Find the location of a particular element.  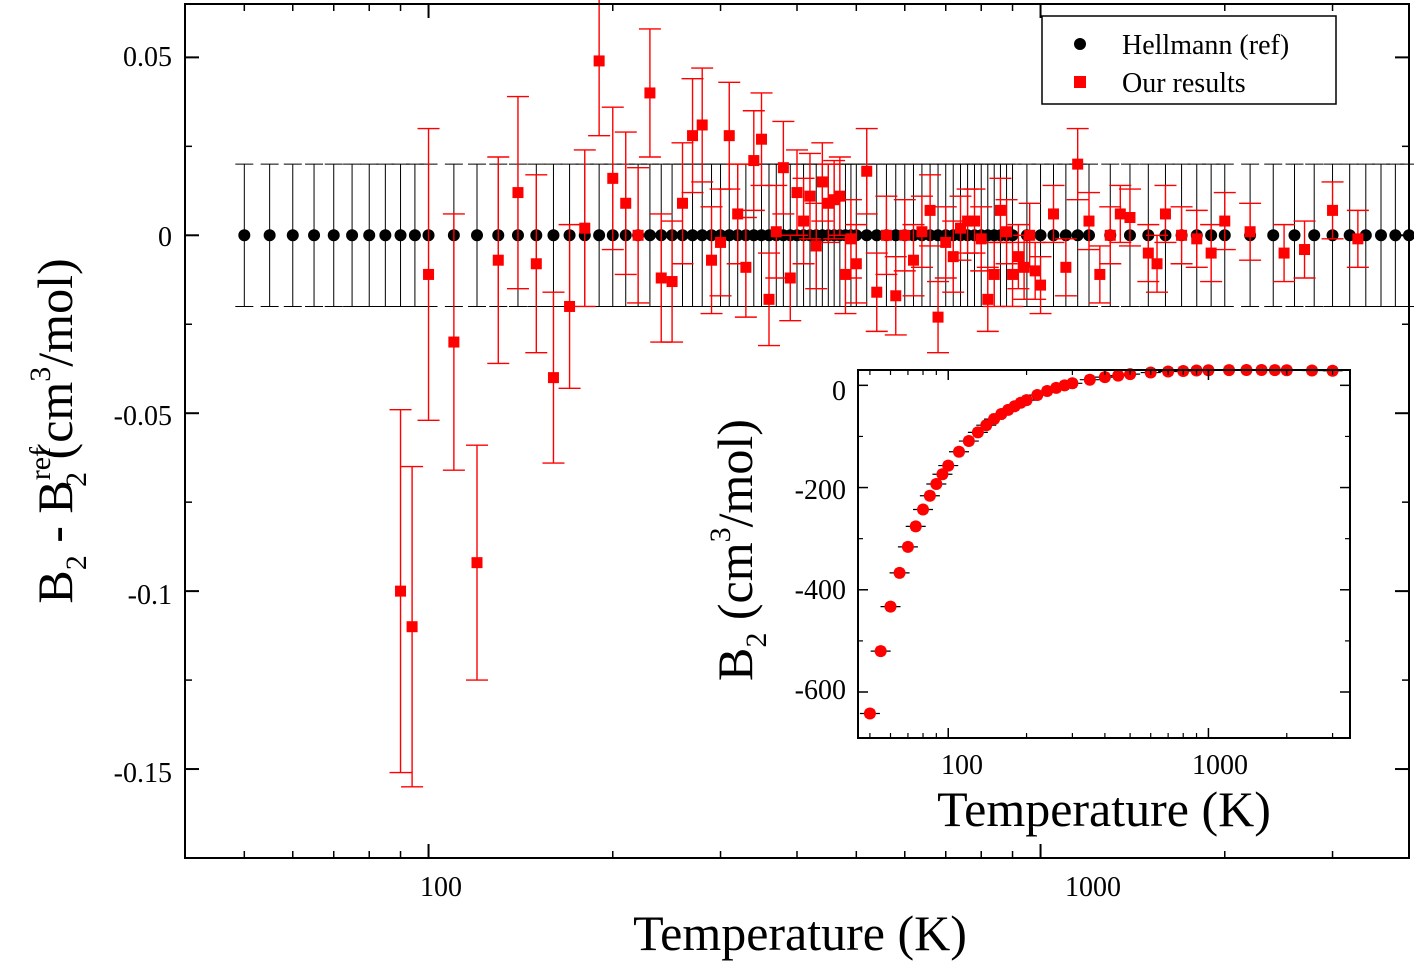

legend-label-reference: Hellmann (ref) is located at coordinates (1205, 45).